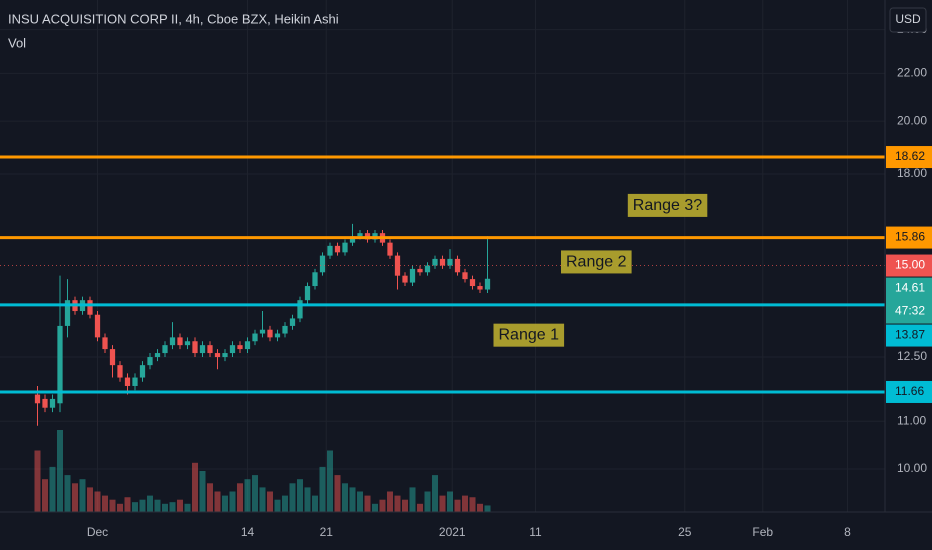 The width and height of the screenshot is (932, 550). What do you see at coordinates (667, 205) in the screenshot?
I see `range-annotation: Range 3?` at bounding box center [667, 205].